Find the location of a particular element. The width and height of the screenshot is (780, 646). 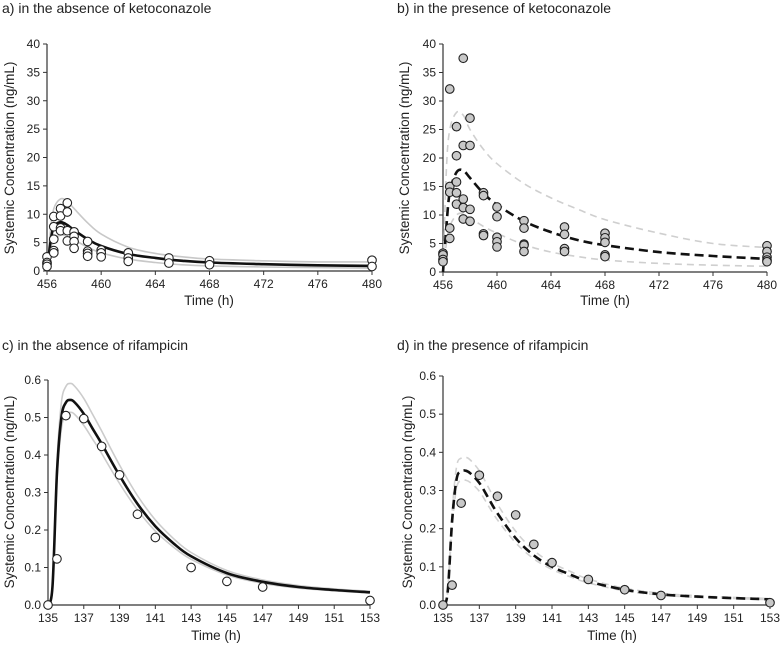

y-tick-label: 0.1 is located at coordinates (427, 567).